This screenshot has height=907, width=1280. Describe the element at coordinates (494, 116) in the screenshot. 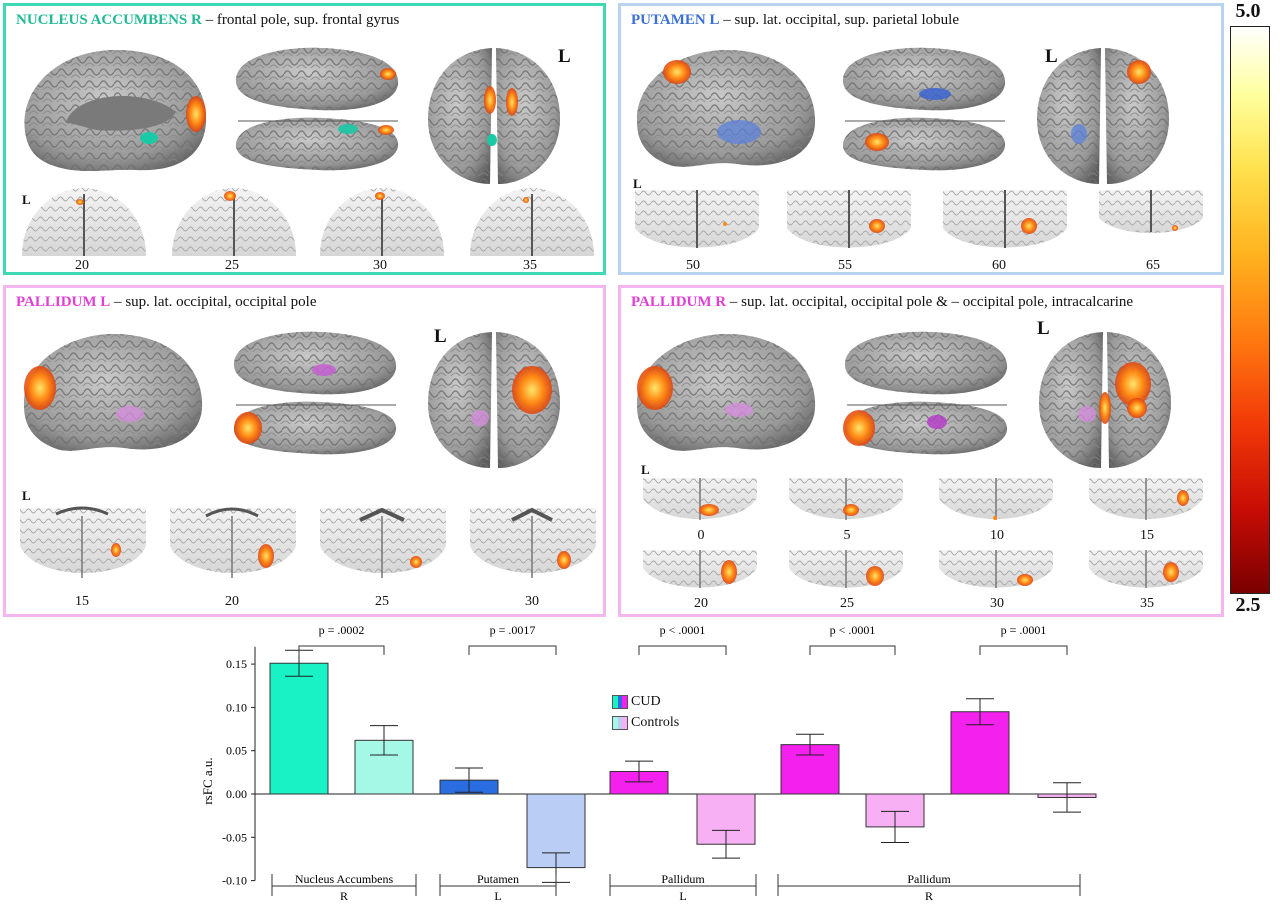

I see `brain-frontal-view` at that location.